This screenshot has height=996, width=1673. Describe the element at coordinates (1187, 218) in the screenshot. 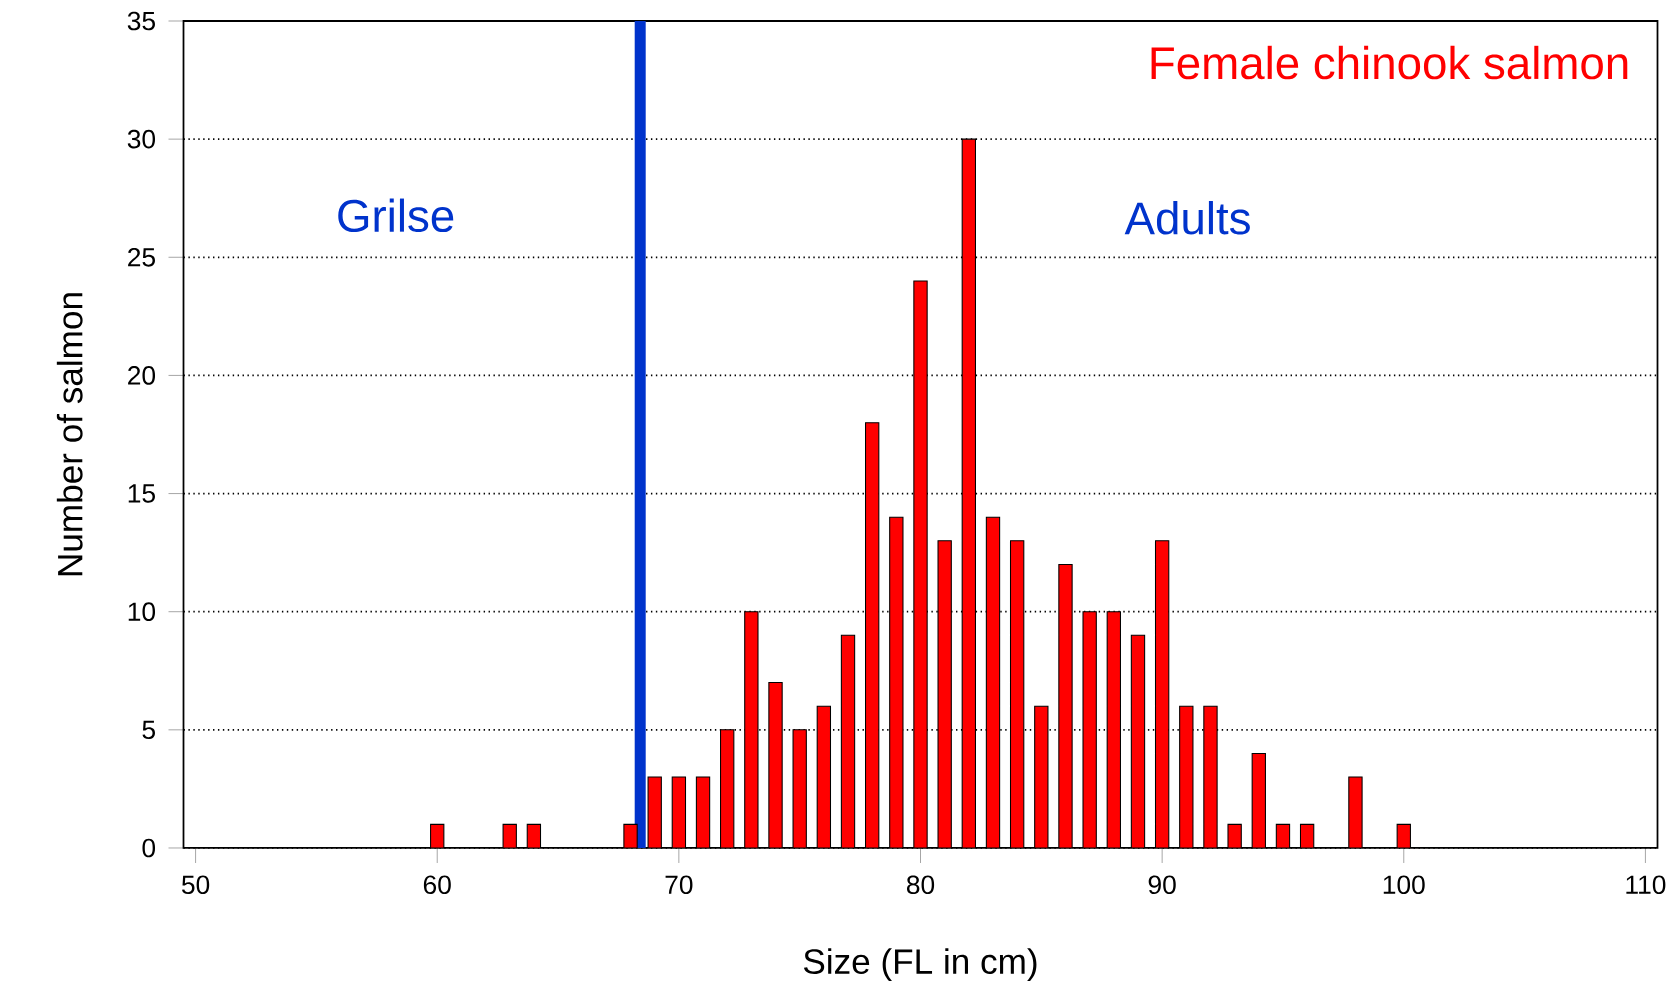

I see `annotation: Adults` at that location.